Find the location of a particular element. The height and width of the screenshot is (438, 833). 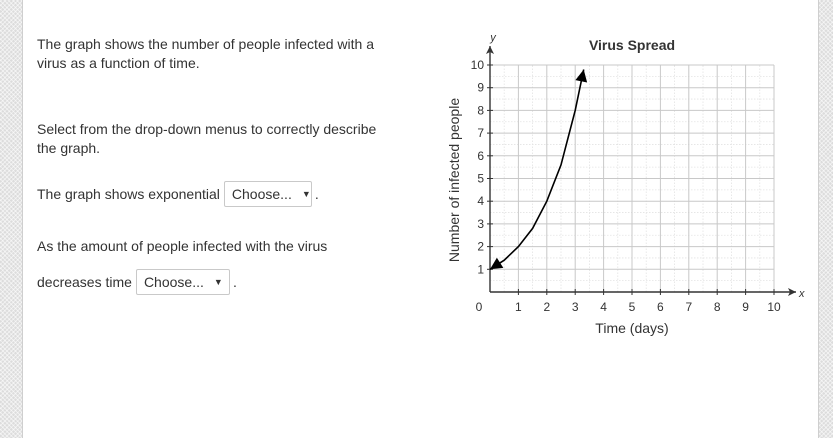

statement-2-suffix: . is located at coordinates (234, 282).